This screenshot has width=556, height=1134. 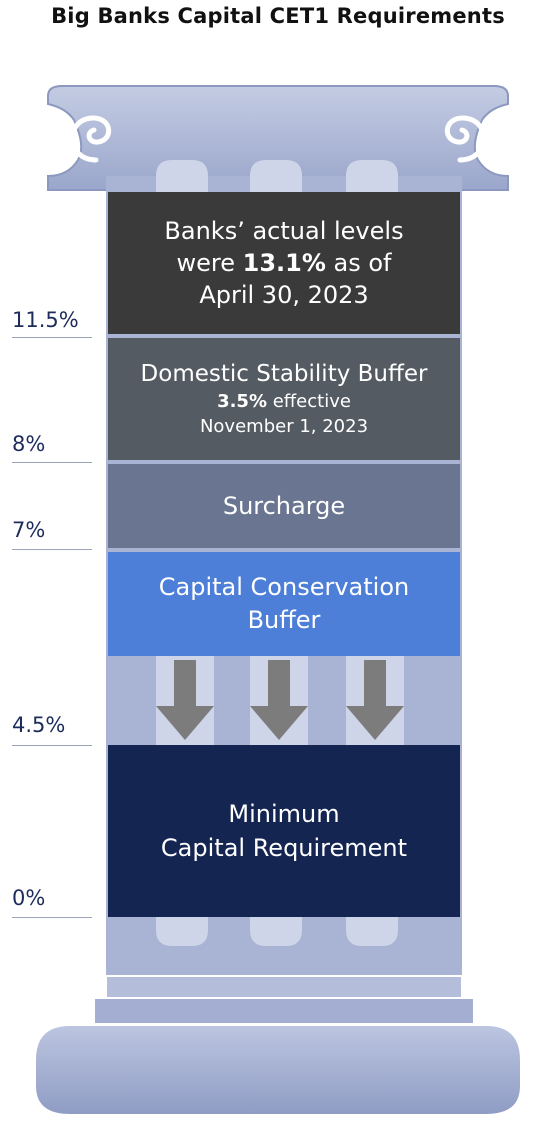 I want to click on actual-line-2-suffix: as of, so click(x=358, y=263).